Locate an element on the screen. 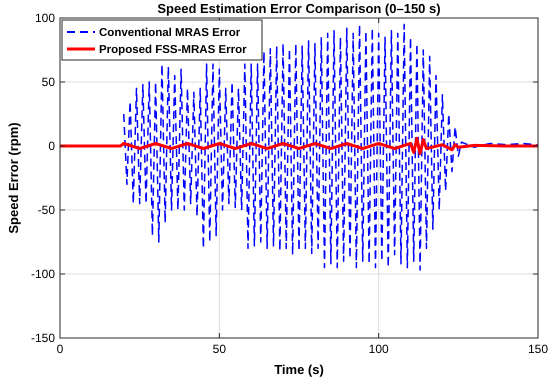 The height and width of the screenshot is (382, 550). y-tick-label: 0 is located at coordinates (52, 146).